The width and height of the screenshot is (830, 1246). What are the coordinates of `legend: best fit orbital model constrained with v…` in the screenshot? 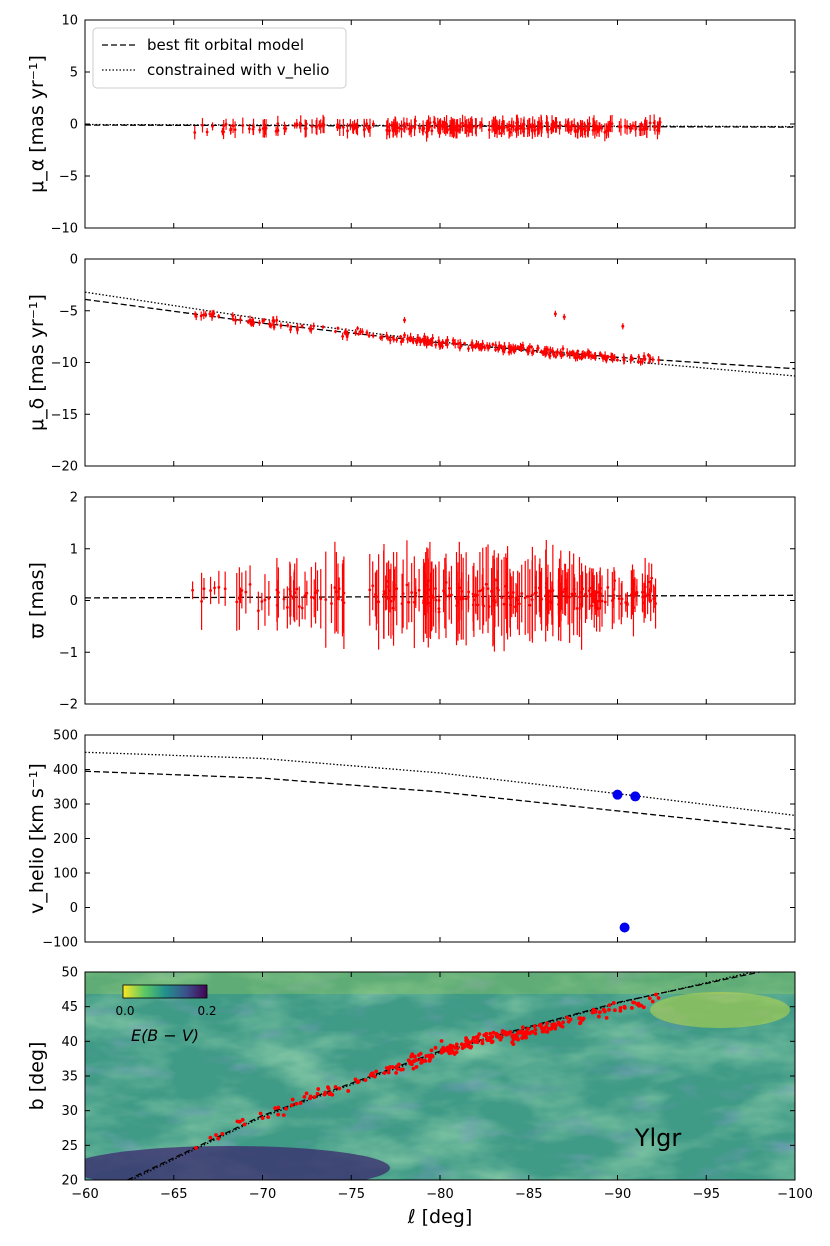 It's located at (219, 58).